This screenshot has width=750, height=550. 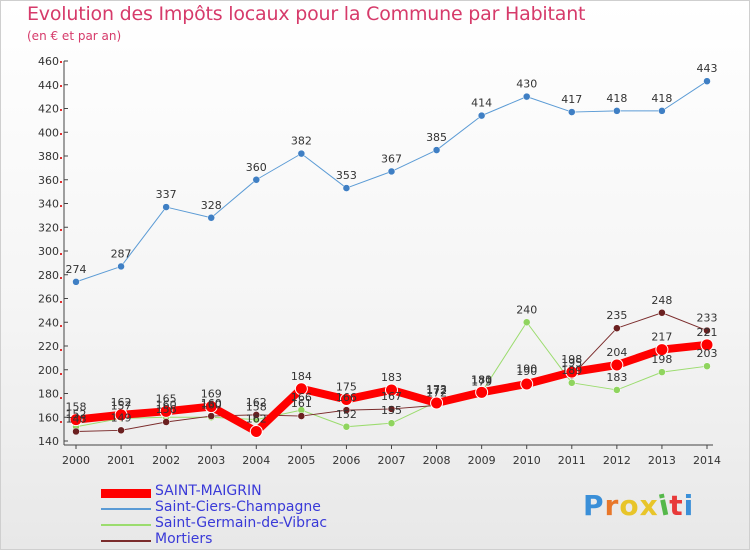 I want to click on y-tick-label: 460, so click(x=48, y=61).